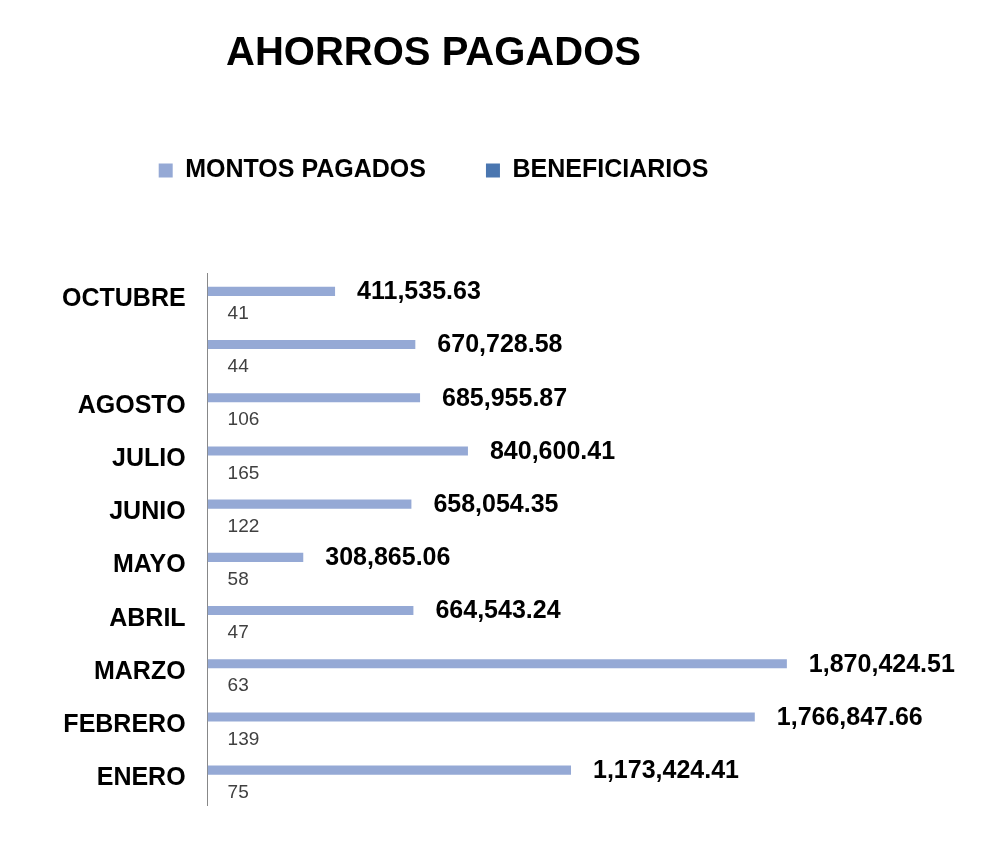  What do you see at coordinates (243, 472) in the screenshot?
I see `data-label: 165` at bounding box center [243, 472].